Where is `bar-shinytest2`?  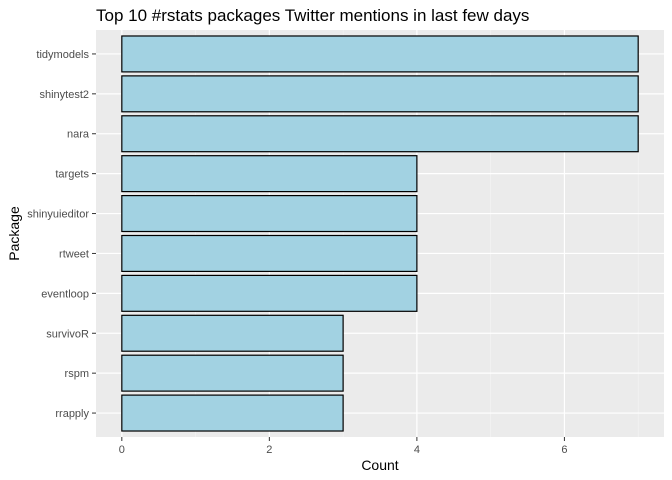 bar-shinytest2 is located at coordinates (380, 94).